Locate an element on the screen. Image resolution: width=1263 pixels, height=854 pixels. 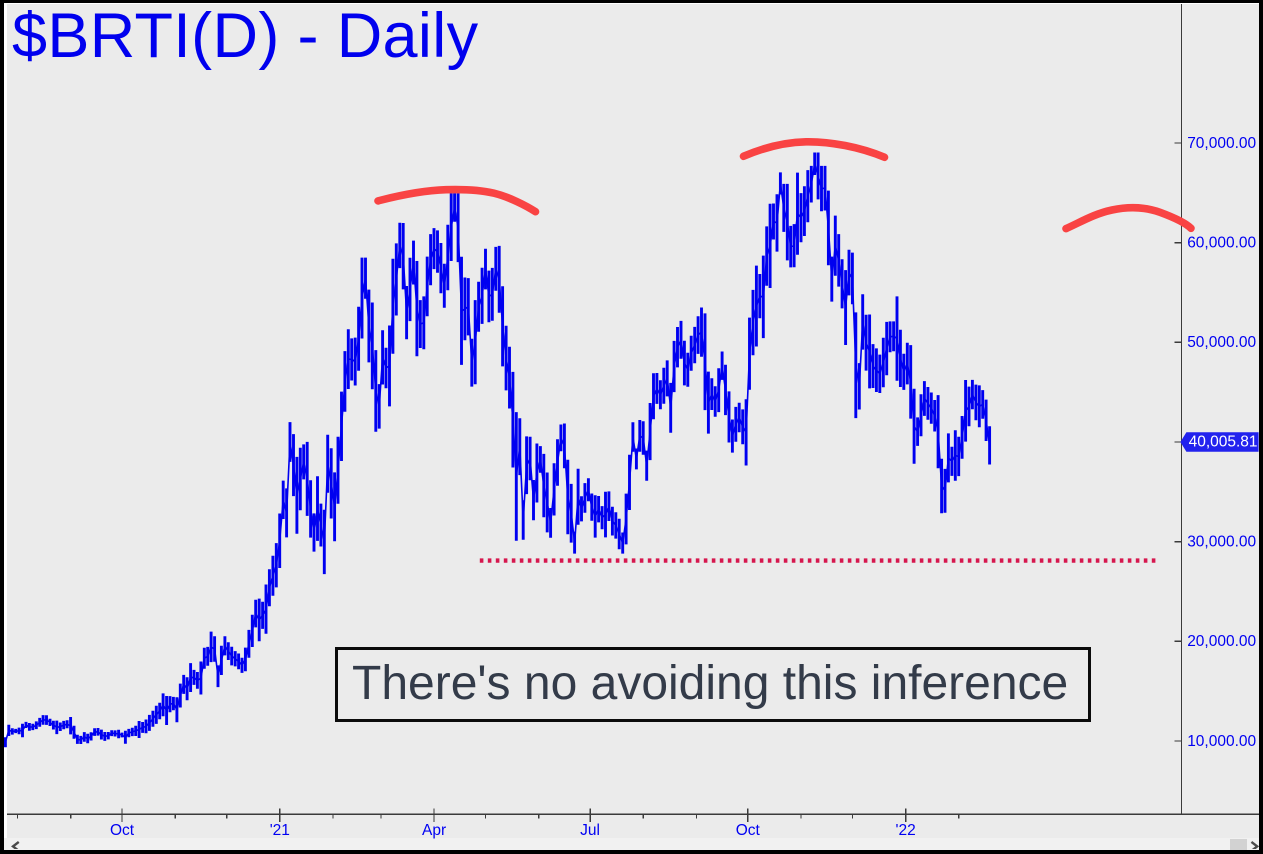
svg-text: '22 is located at coordinates (905, 830).